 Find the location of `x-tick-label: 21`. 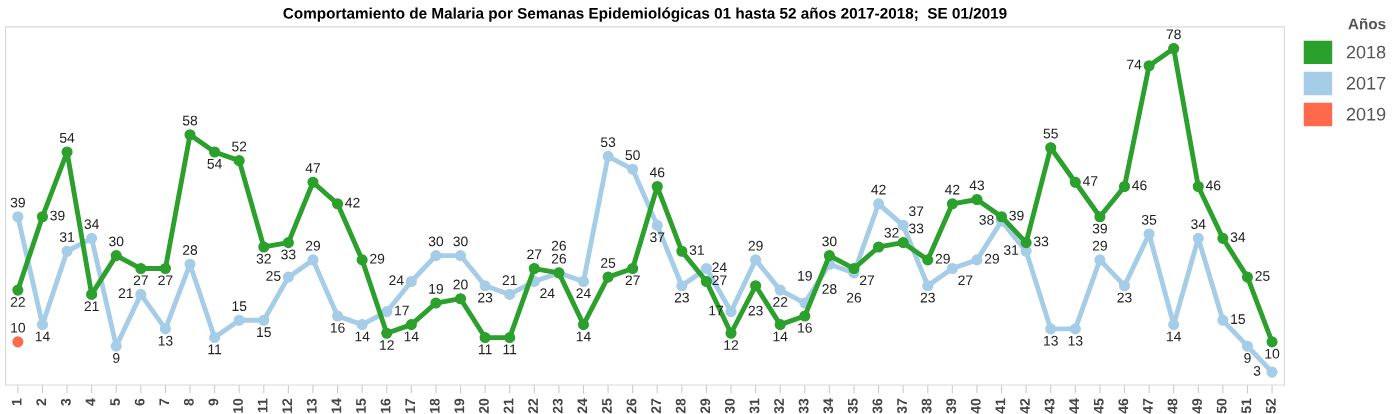

x-tick-label: 21 is located at coordinates (508, 406).